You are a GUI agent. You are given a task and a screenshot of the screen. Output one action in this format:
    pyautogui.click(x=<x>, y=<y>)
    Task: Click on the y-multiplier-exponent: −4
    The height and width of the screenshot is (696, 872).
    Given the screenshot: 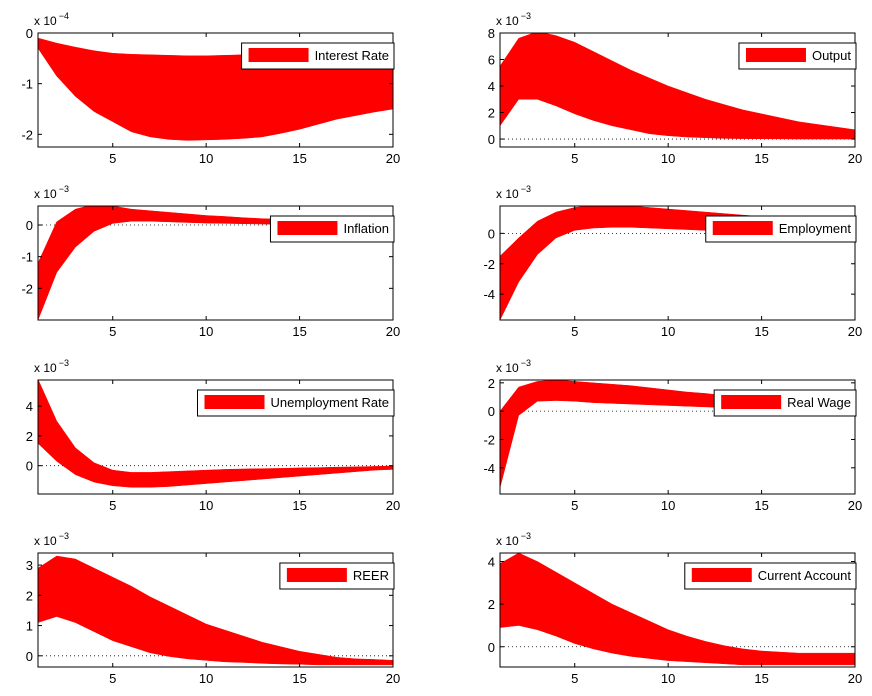 What is the action you would take?
    pyautogui.click(x=64, y=16)
    